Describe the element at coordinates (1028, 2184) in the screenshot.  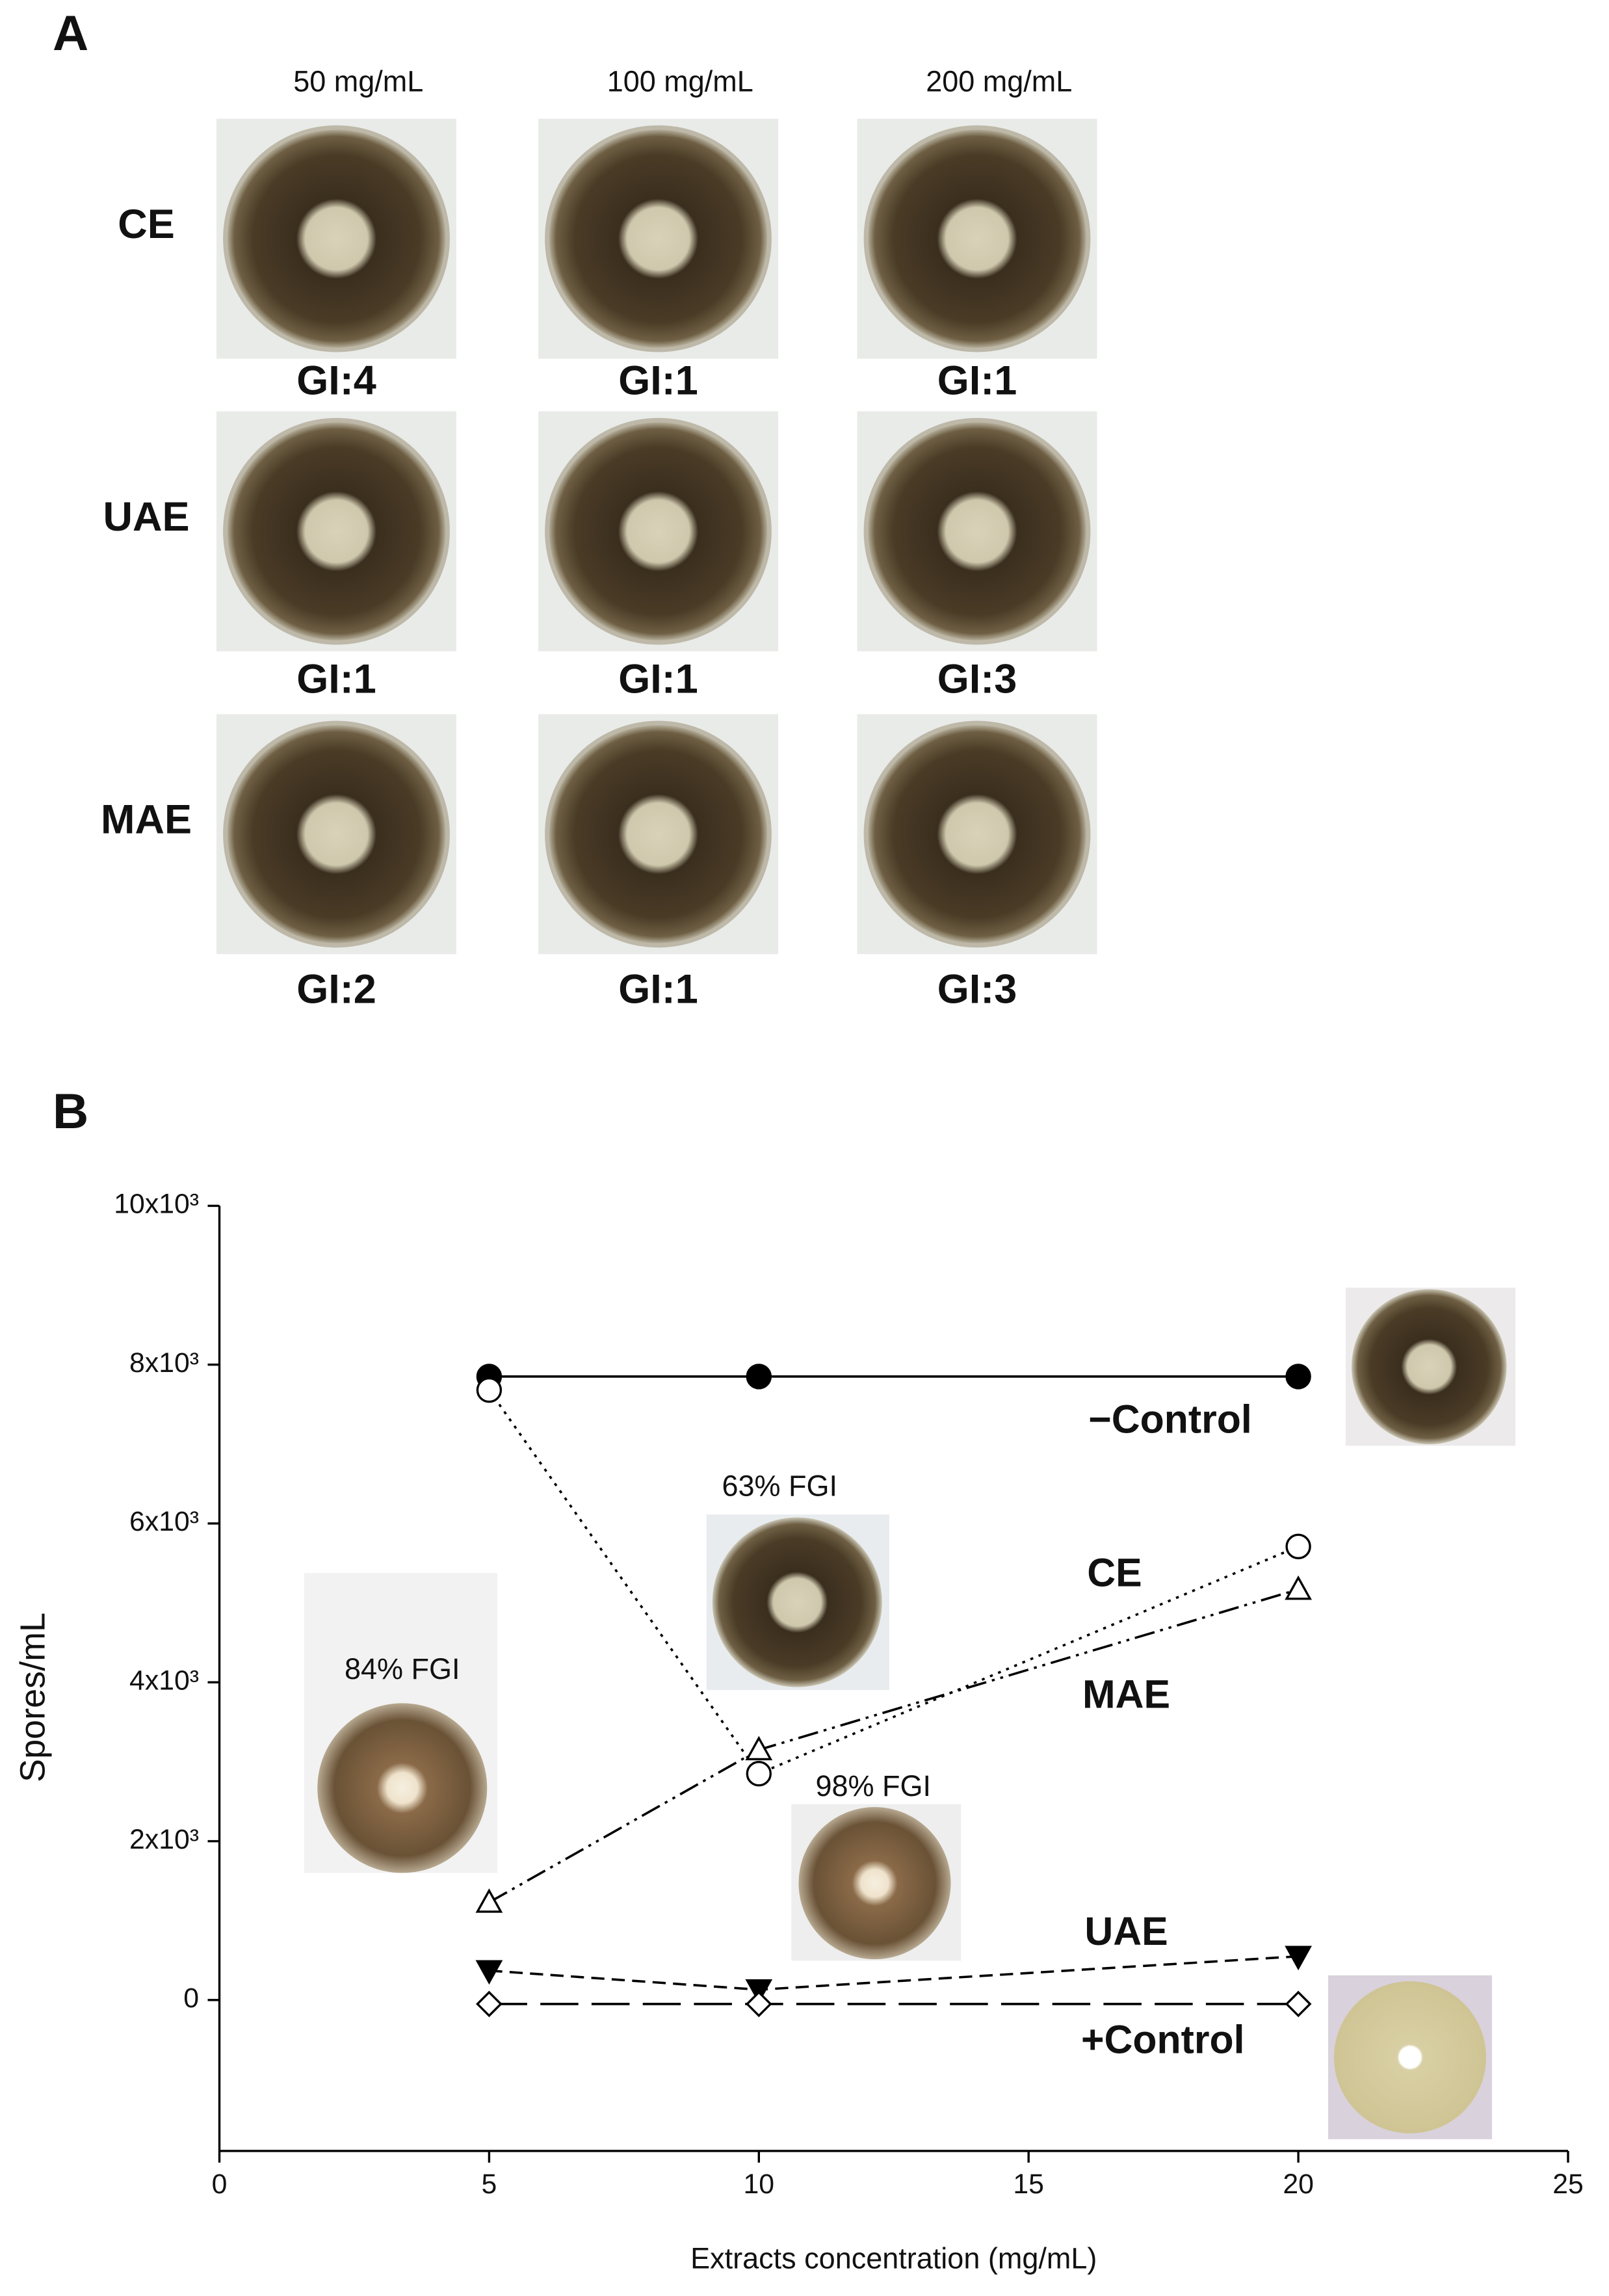
I see `x-tick-label: 15` at that location.